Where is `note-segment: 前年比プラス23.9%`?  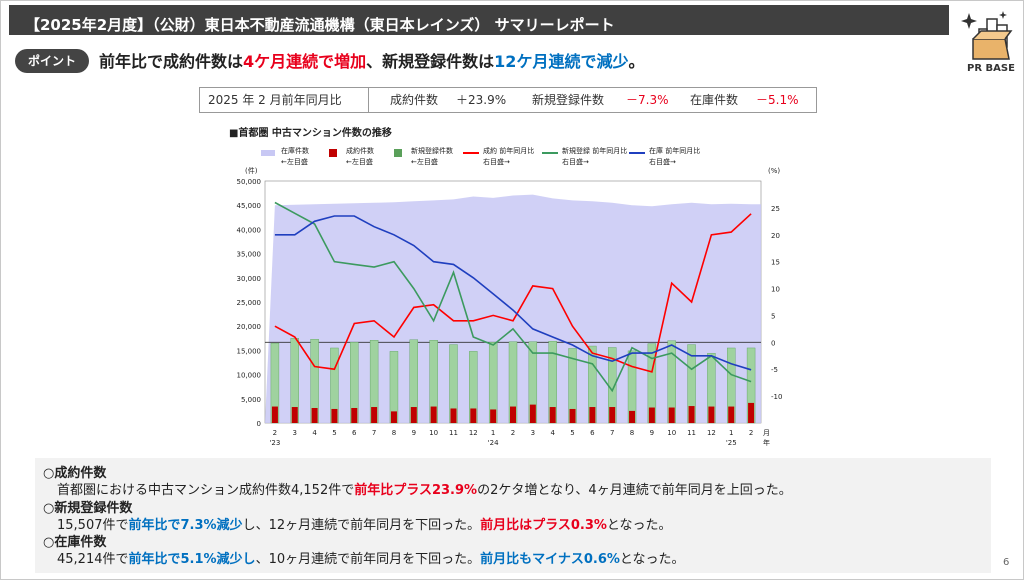 note-segment: 前年比プラス23.9% is located at coordinates (416, 490).